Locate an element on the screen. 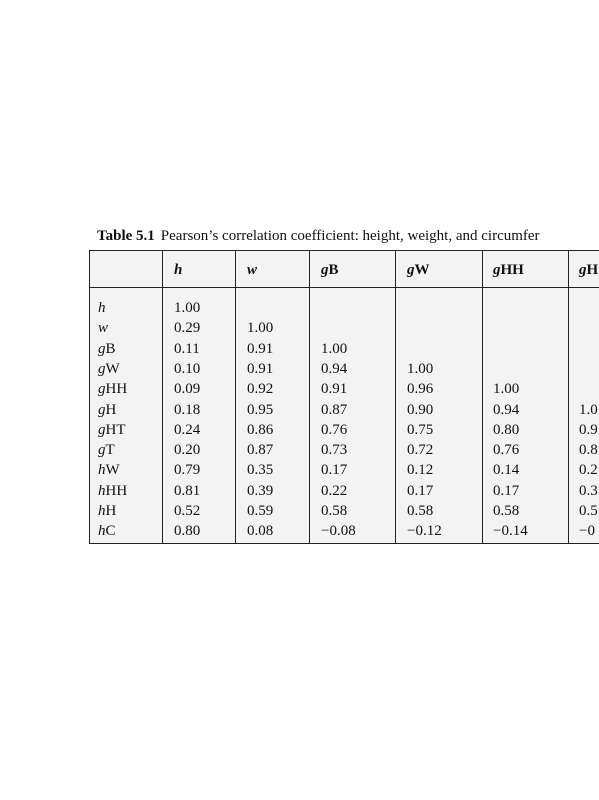 Image resolution: width=599 pixels, height=800 pixels. table-cell: 0.22 is located at coordinates (334, 490).